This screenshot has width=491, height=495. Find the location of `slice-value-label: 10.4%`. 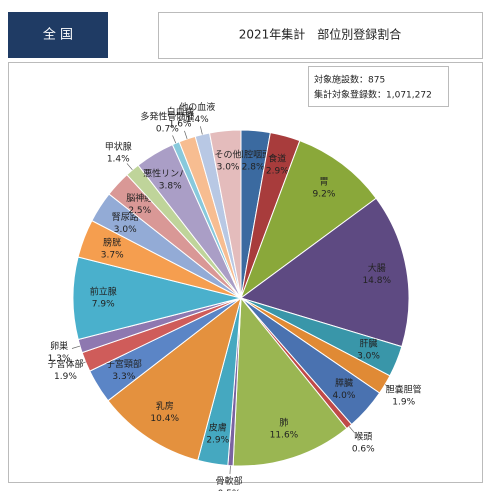

slice-value-label: 10.4% is located at coordinates (164, 419).